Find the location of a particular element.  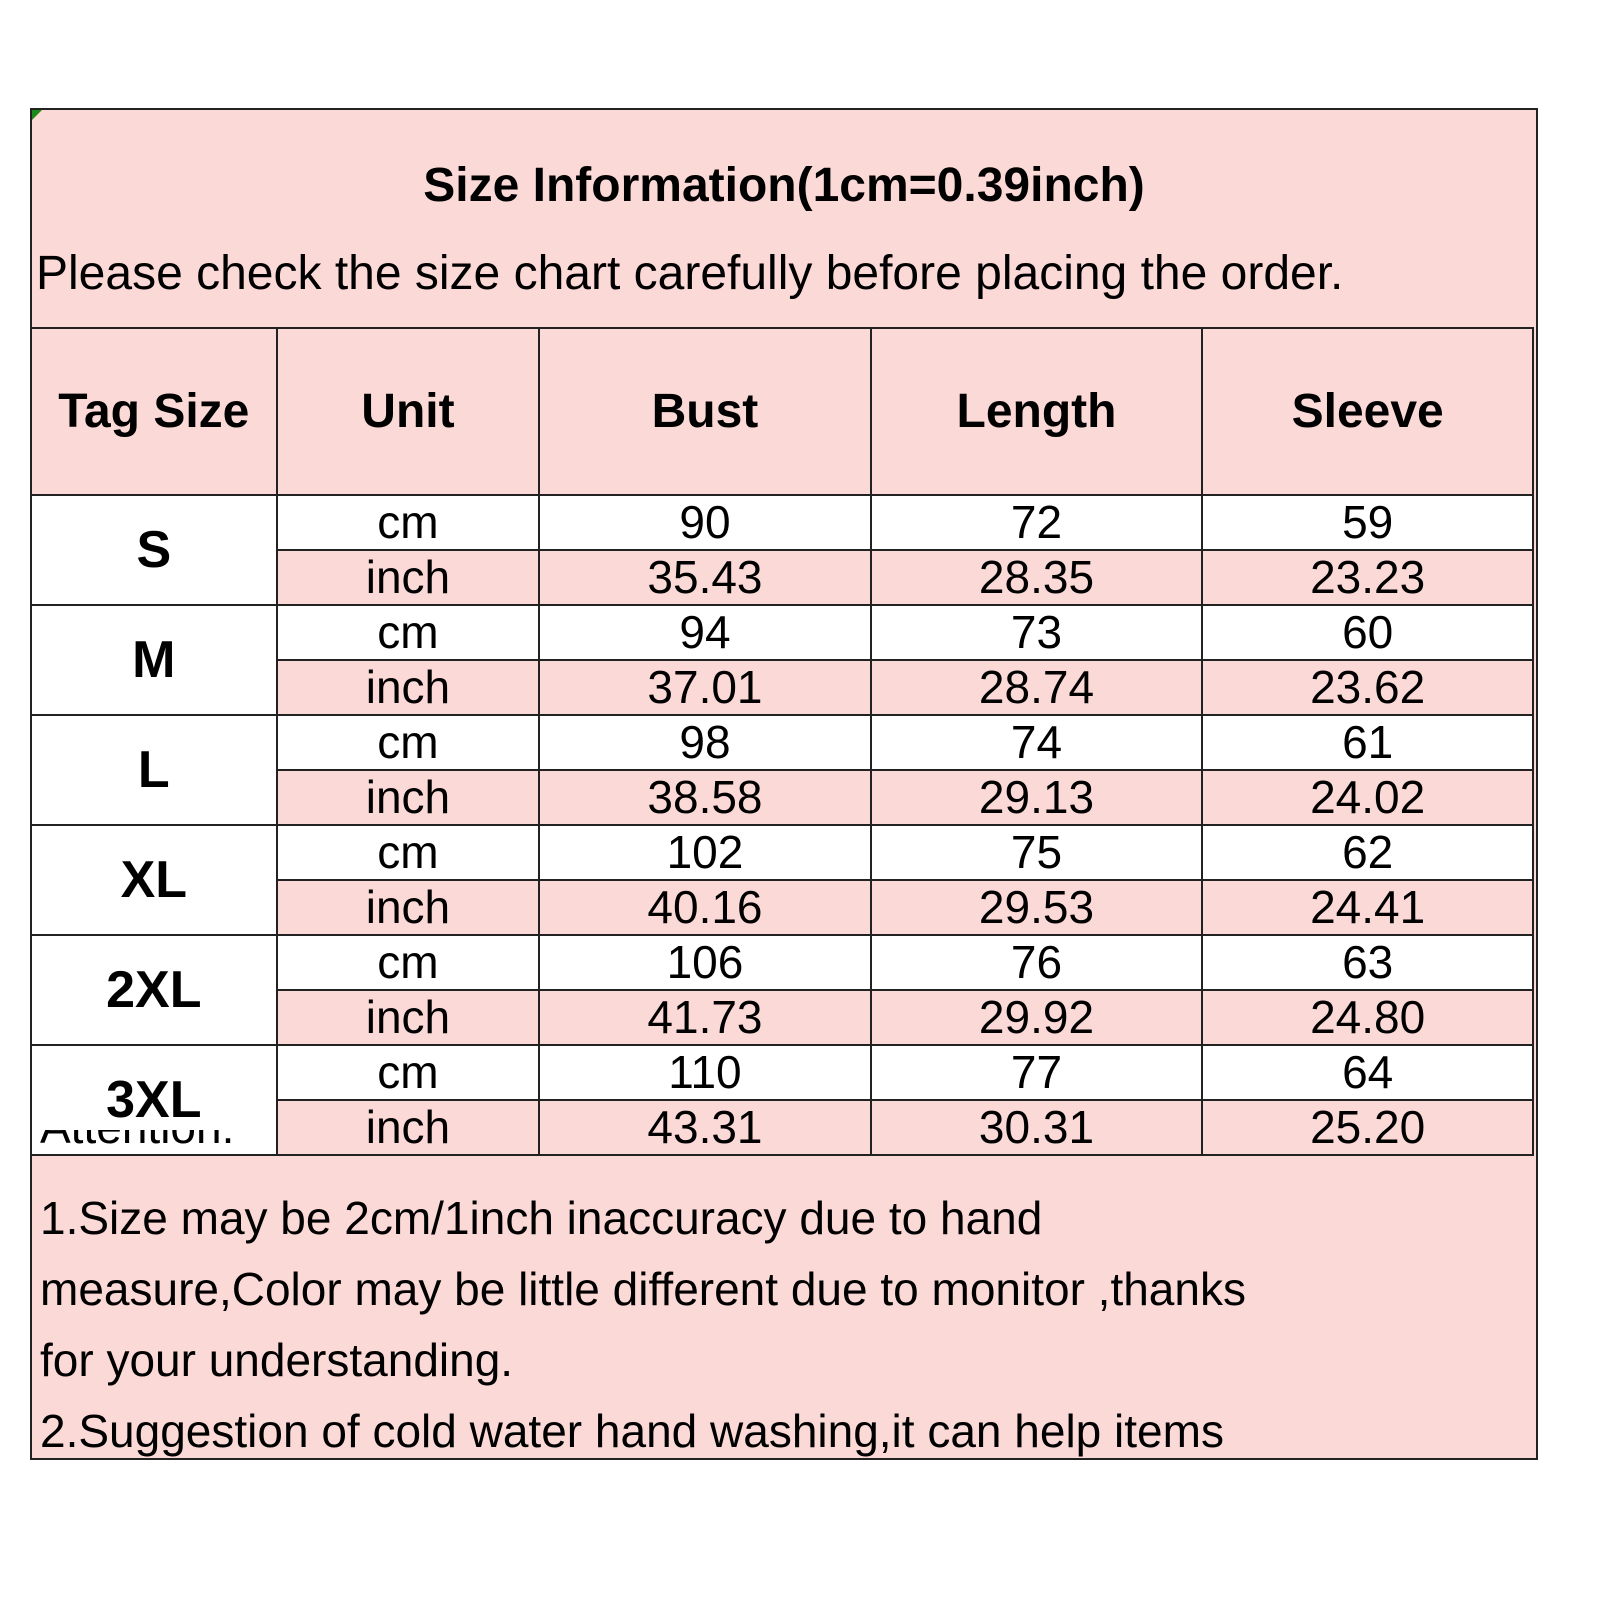

table-row-inch: inch 40.16 29.53 24.41 is located at coordinates (782, 907).